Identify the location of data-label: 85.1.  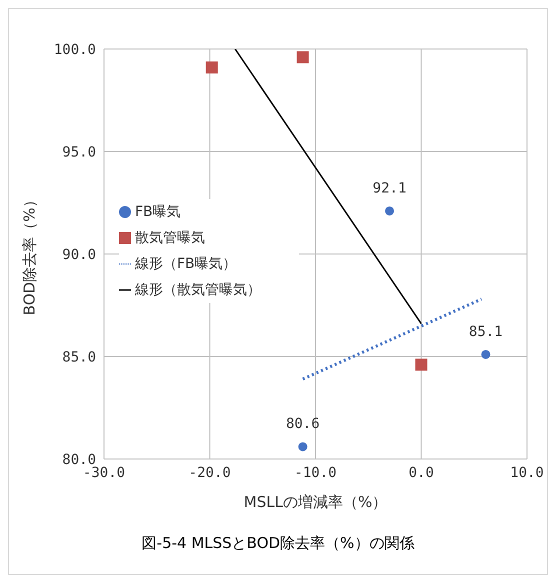
(485, 332).